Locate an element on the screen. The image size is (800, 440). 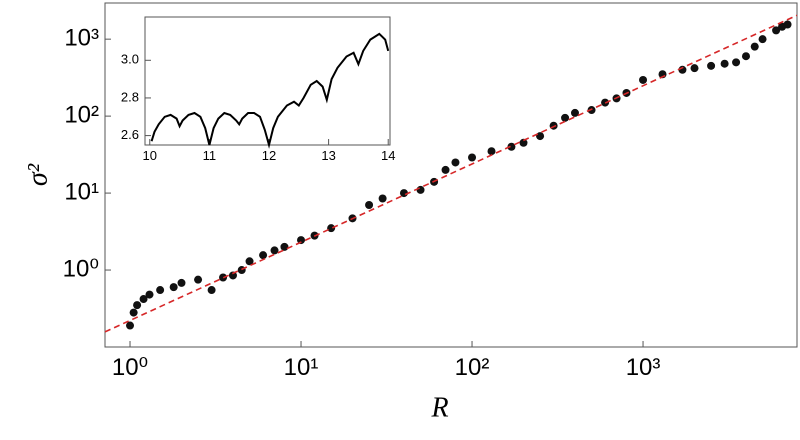
y-tick-label: 10² is located at coordinates (81, 114).